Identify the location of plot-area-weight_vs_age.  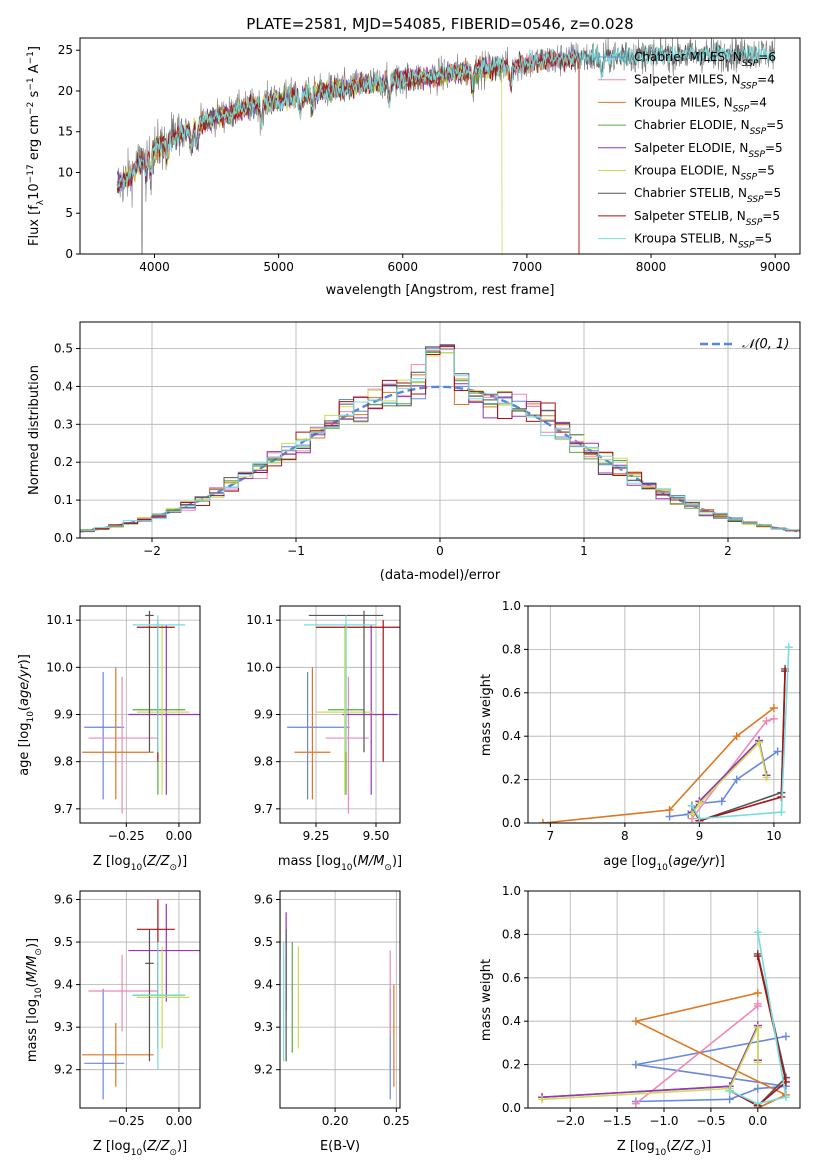
(664, 714).